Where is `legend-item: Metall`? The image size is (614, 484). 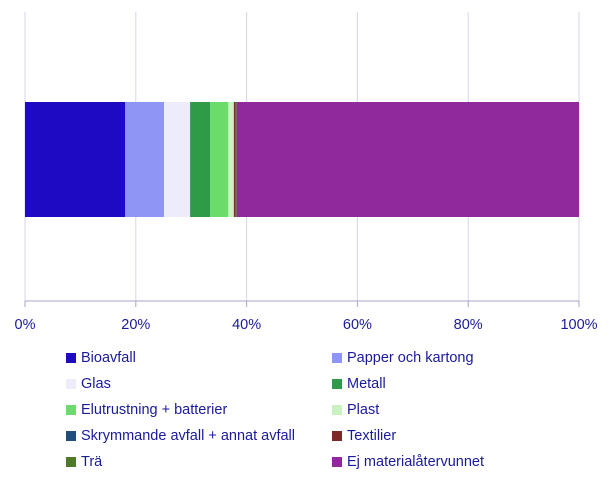
legend-item: Metall is located at coordinates (465, 384).